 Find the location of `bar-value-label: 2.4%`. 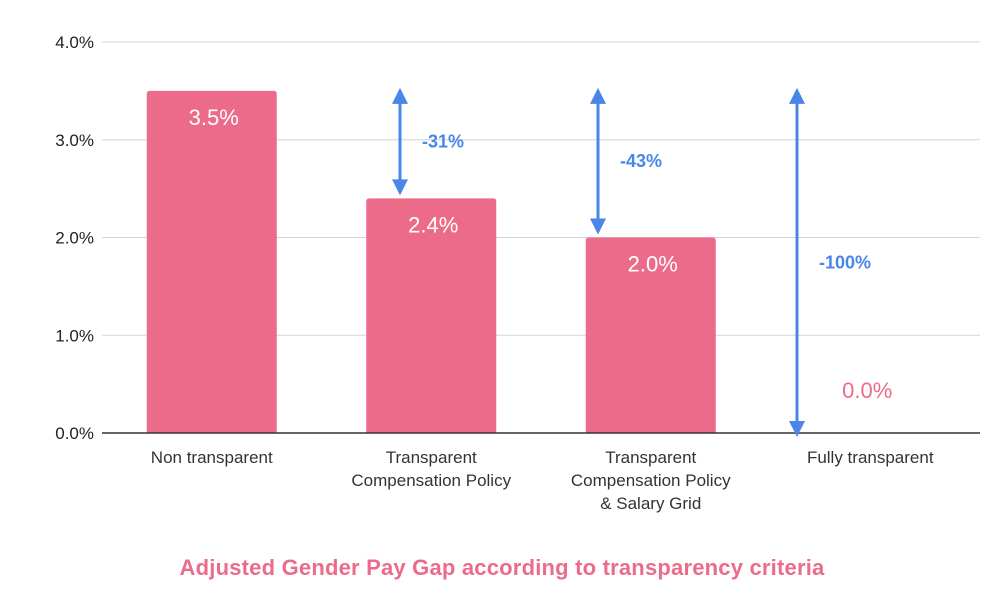

bar-value-label: 2.4% is located at coordinates (433, 224).